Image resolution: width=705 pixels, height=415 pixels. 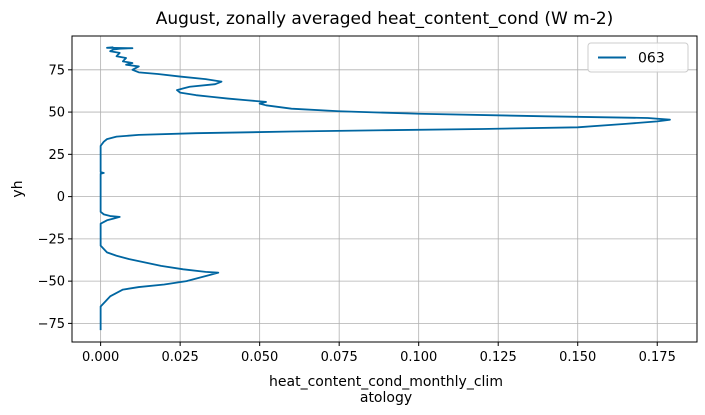 What do you see at coordinates (577, 357) in the screenshot?
I see `x-tick-label: 0.150` at bounding box center [577, 357].